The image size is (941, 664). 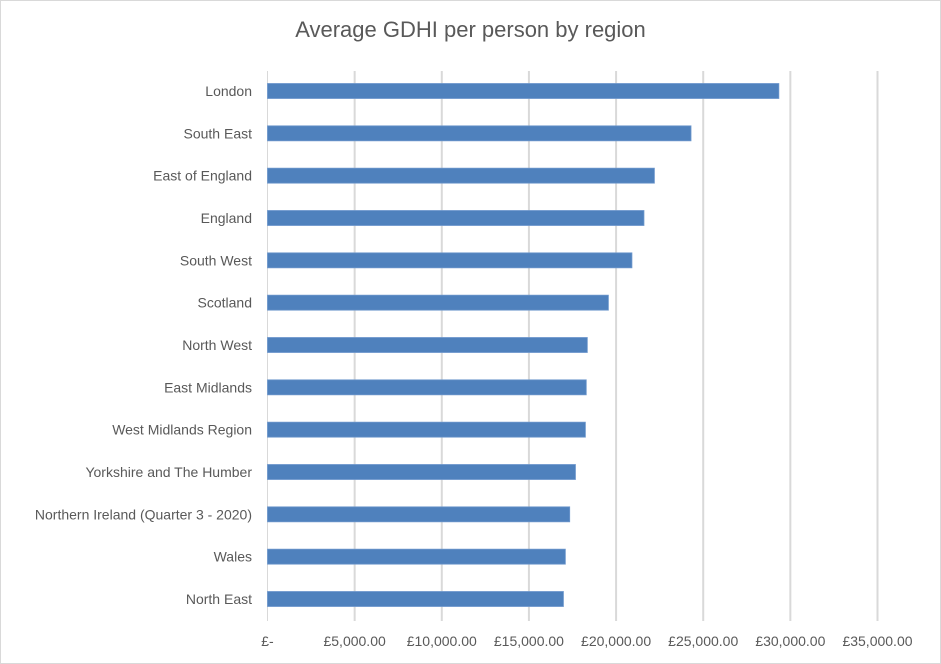 What do you see at coordinates (529, 641) in the screenshot?
I see `x-tick-label: £15,000.00` at bounding box center [529, 641].